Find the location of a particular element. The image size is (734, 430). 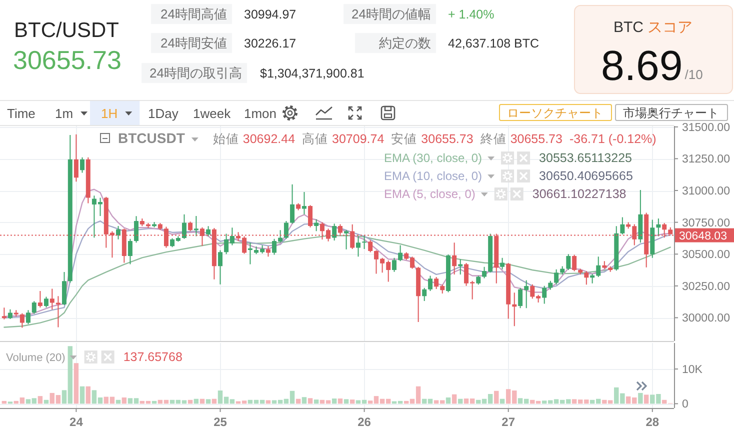

y-tick-label: 30250.00 is located at coordinates (706, 286).